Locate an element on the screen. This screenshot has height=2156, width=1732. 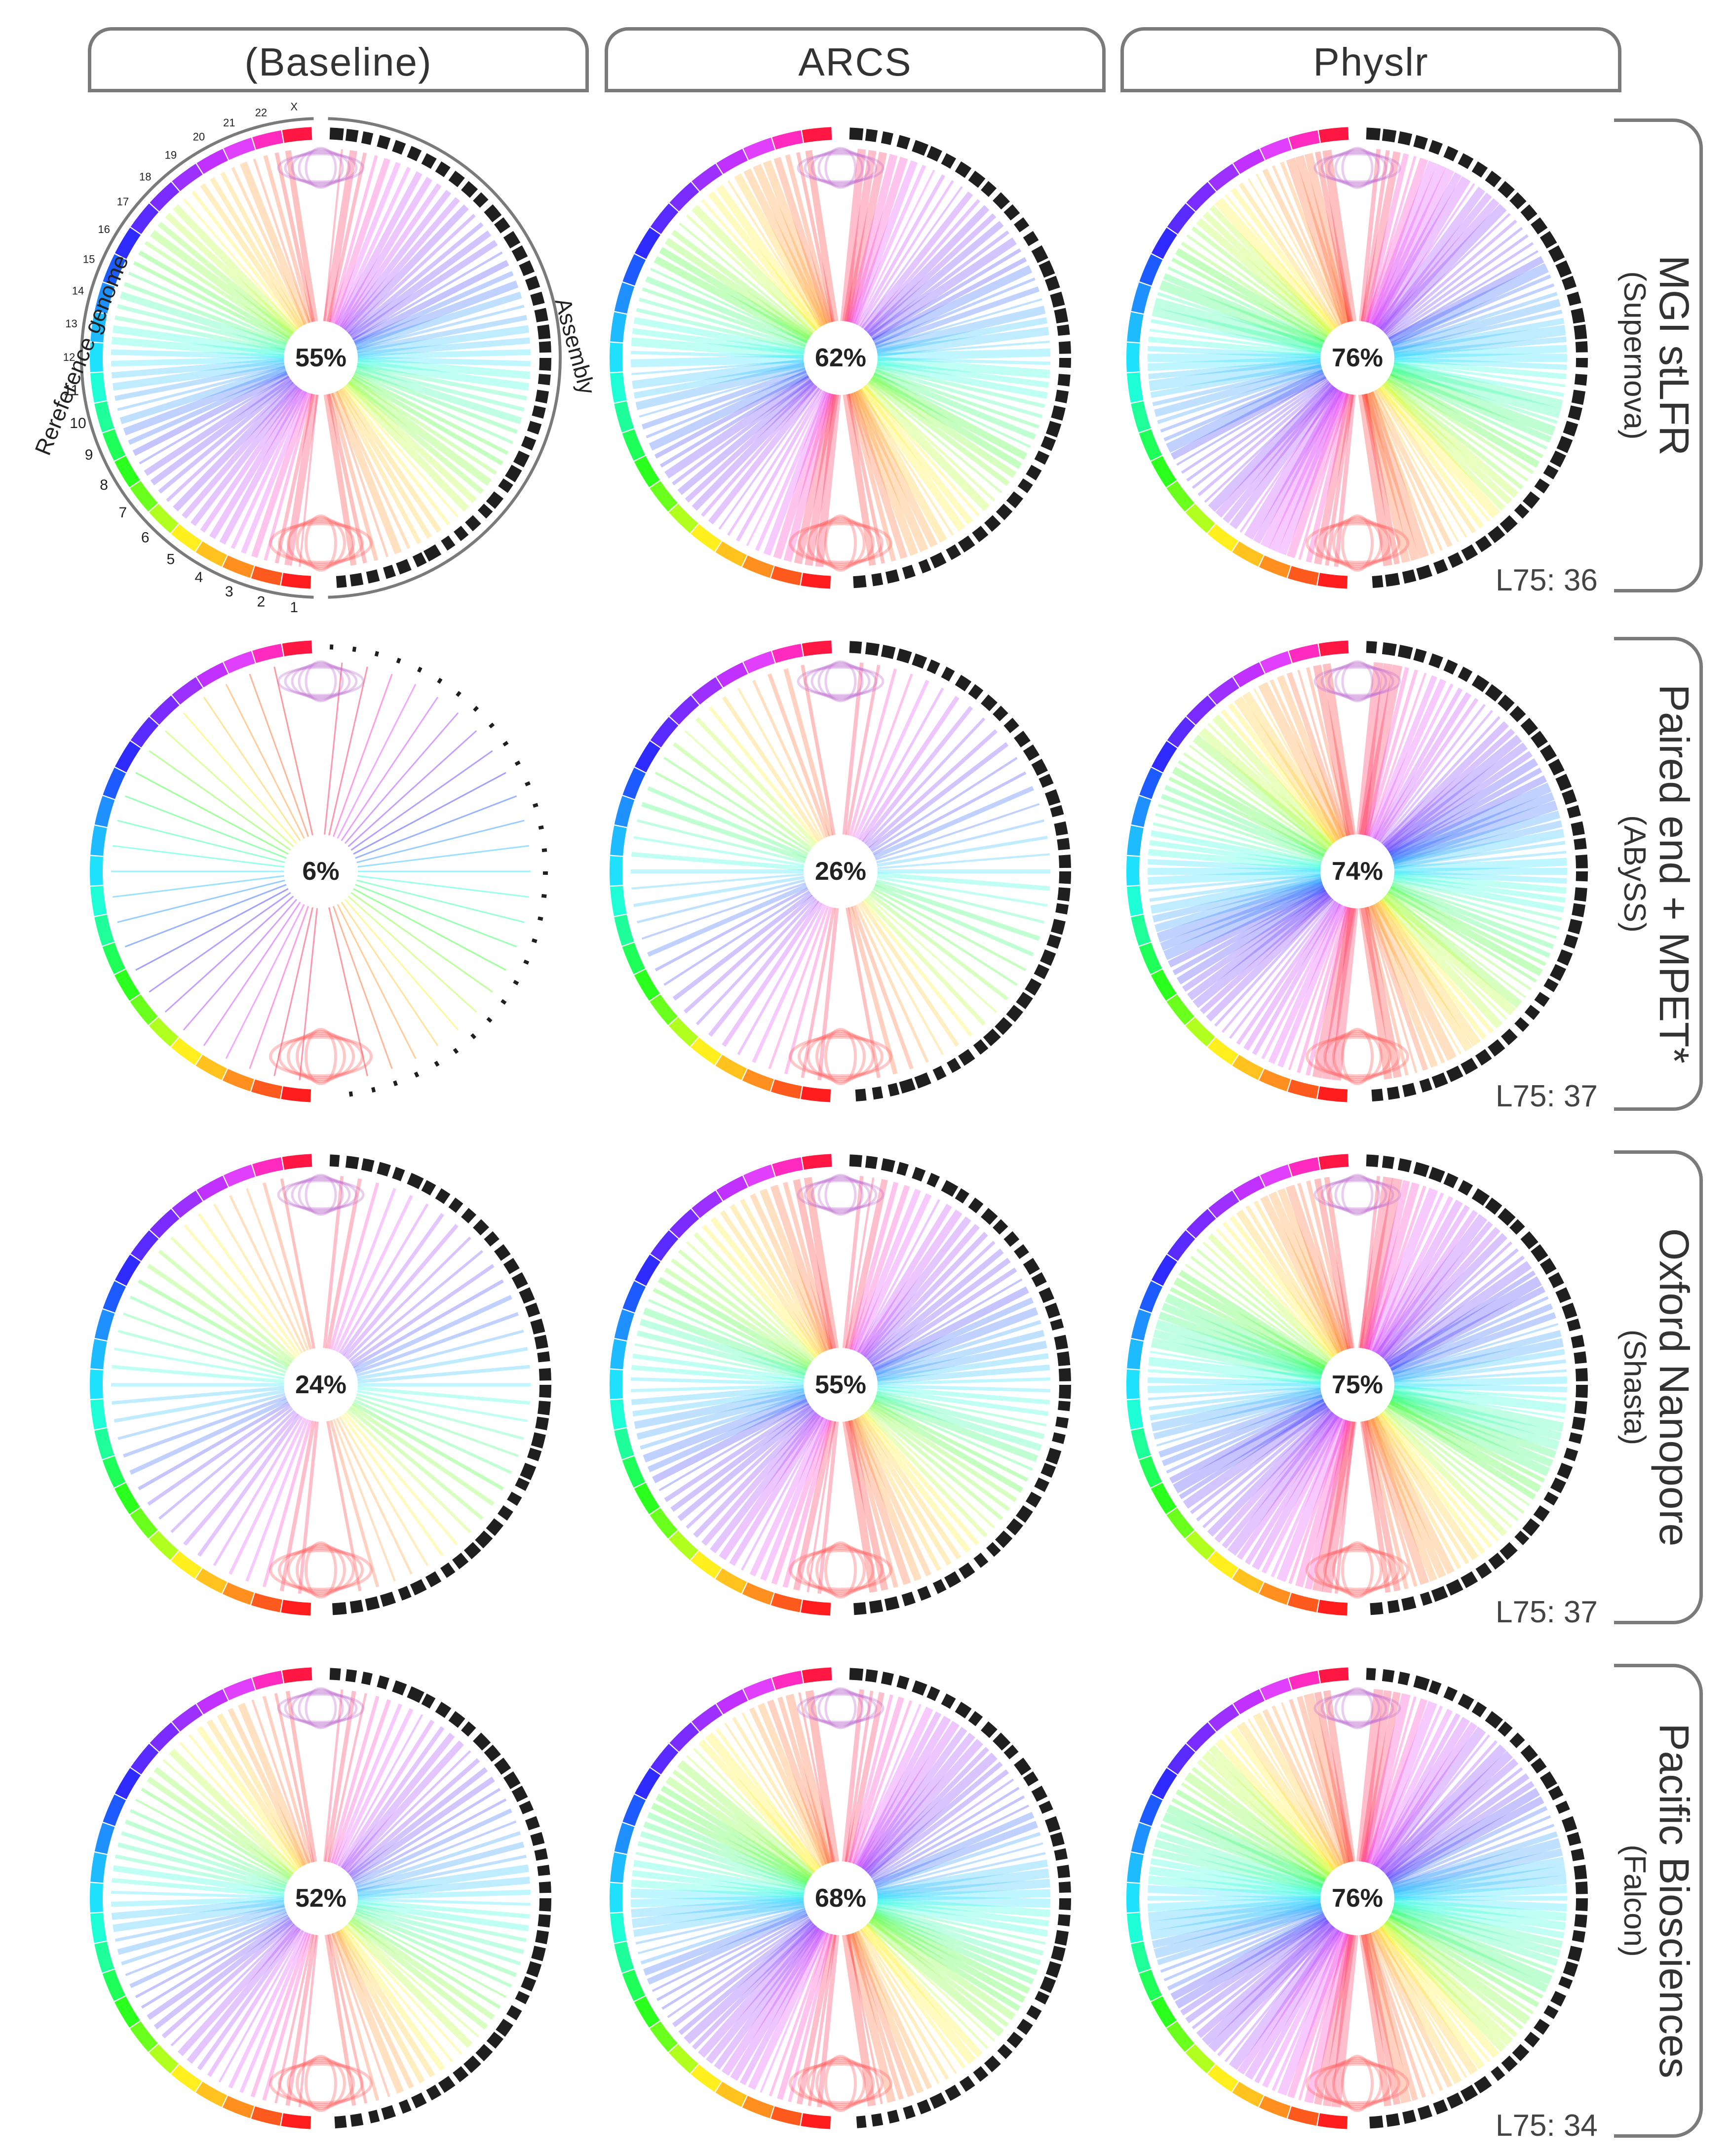
completeness-percent: 55% is located at coordinates (841, 1385).